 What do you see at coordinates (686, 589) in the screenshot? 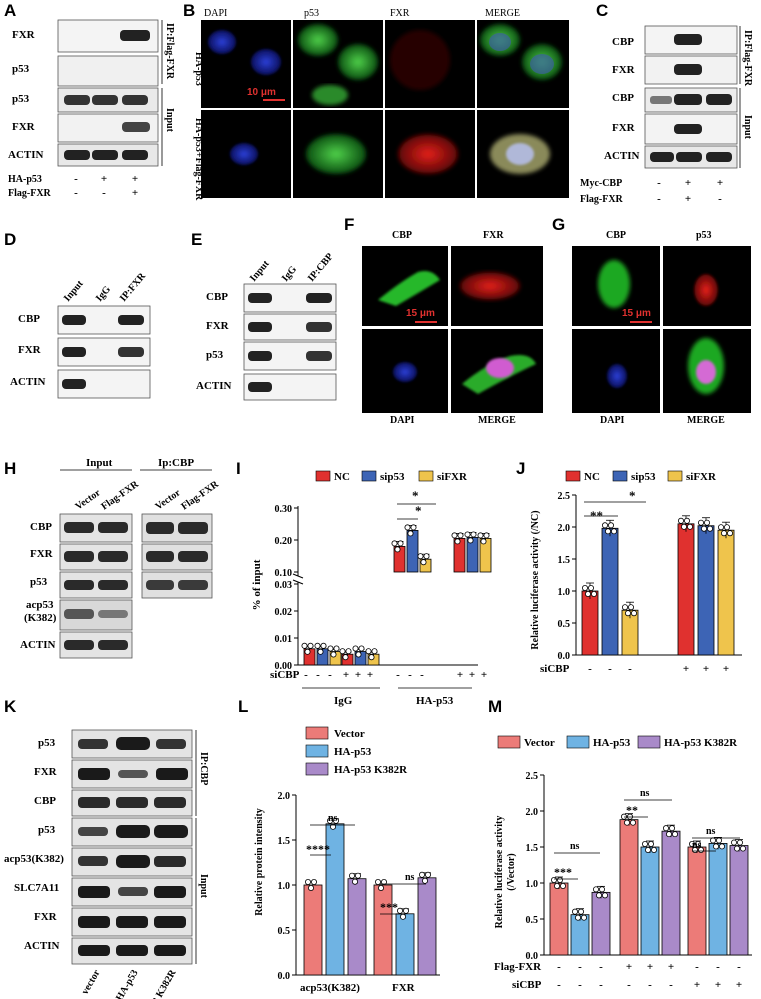
I see `j-bar-nc` at bounding box center [686, 589].